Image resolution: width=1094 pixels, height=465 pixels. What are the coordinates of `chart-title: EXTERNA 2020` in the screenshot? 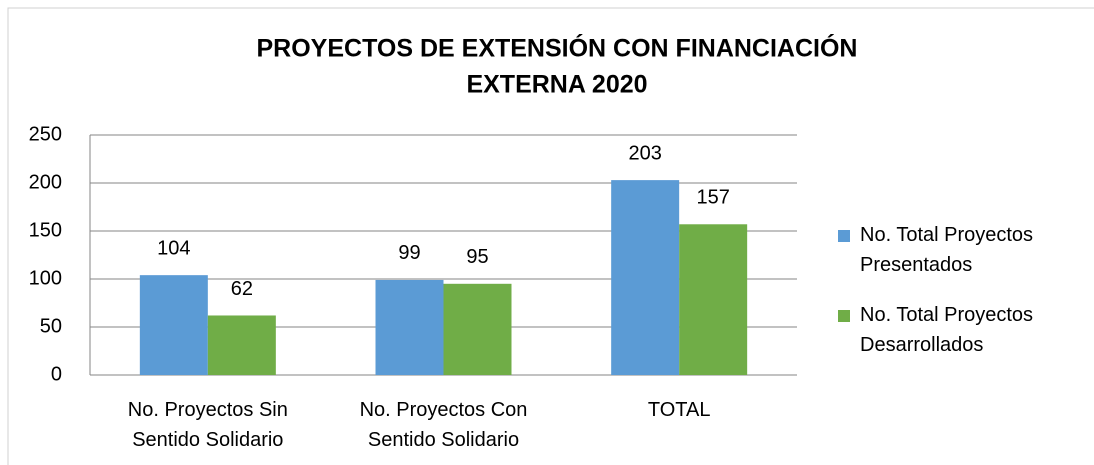 It's located at (556, 85).